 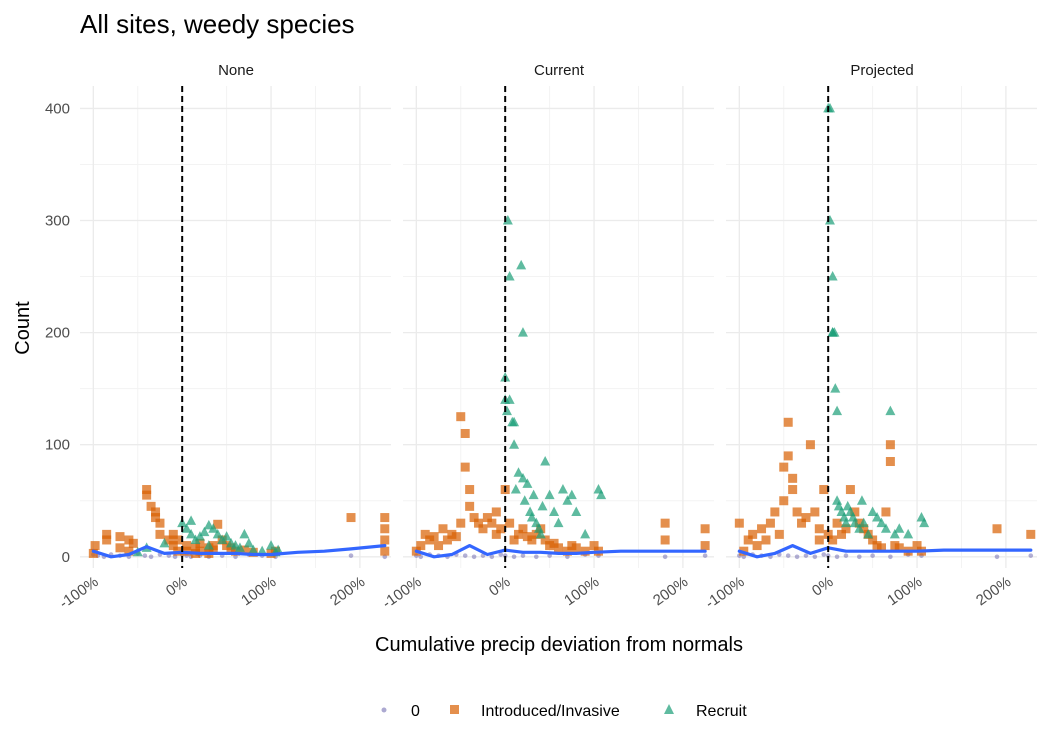 I want to click on legend-invasive-label: Introduced/Invasive, so click(x=550, y=711).